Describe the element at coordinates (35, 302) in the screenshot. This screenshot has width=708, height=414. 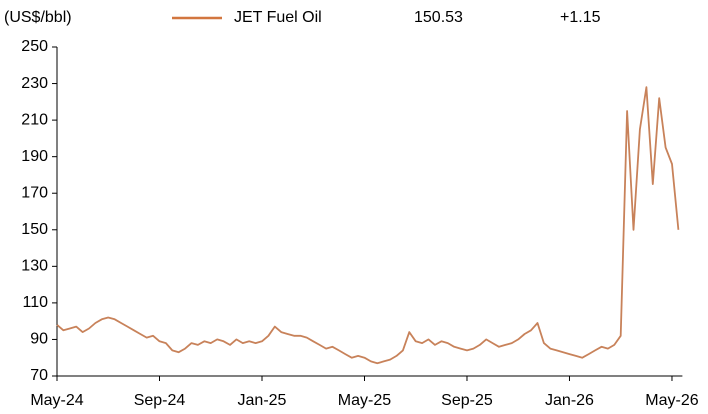
I see `y-tick-label: 110` at that location.